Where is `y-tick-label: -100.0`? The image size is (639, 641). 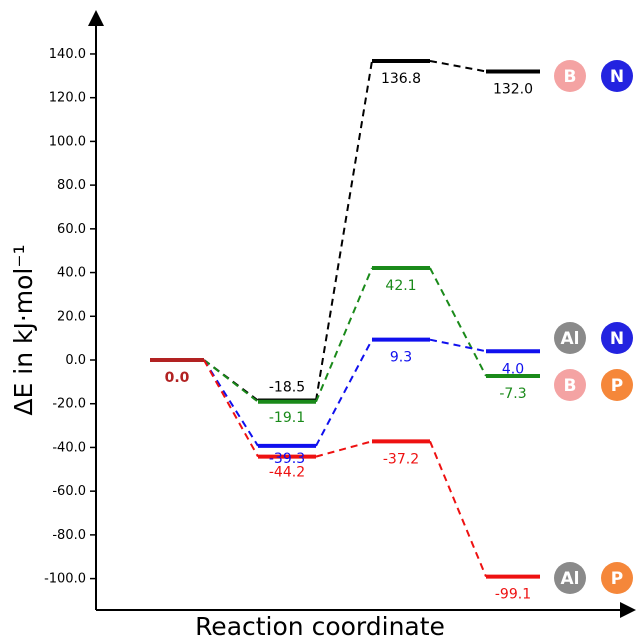
y-tick-label: -100.0 is located at coordinates (65, 579).